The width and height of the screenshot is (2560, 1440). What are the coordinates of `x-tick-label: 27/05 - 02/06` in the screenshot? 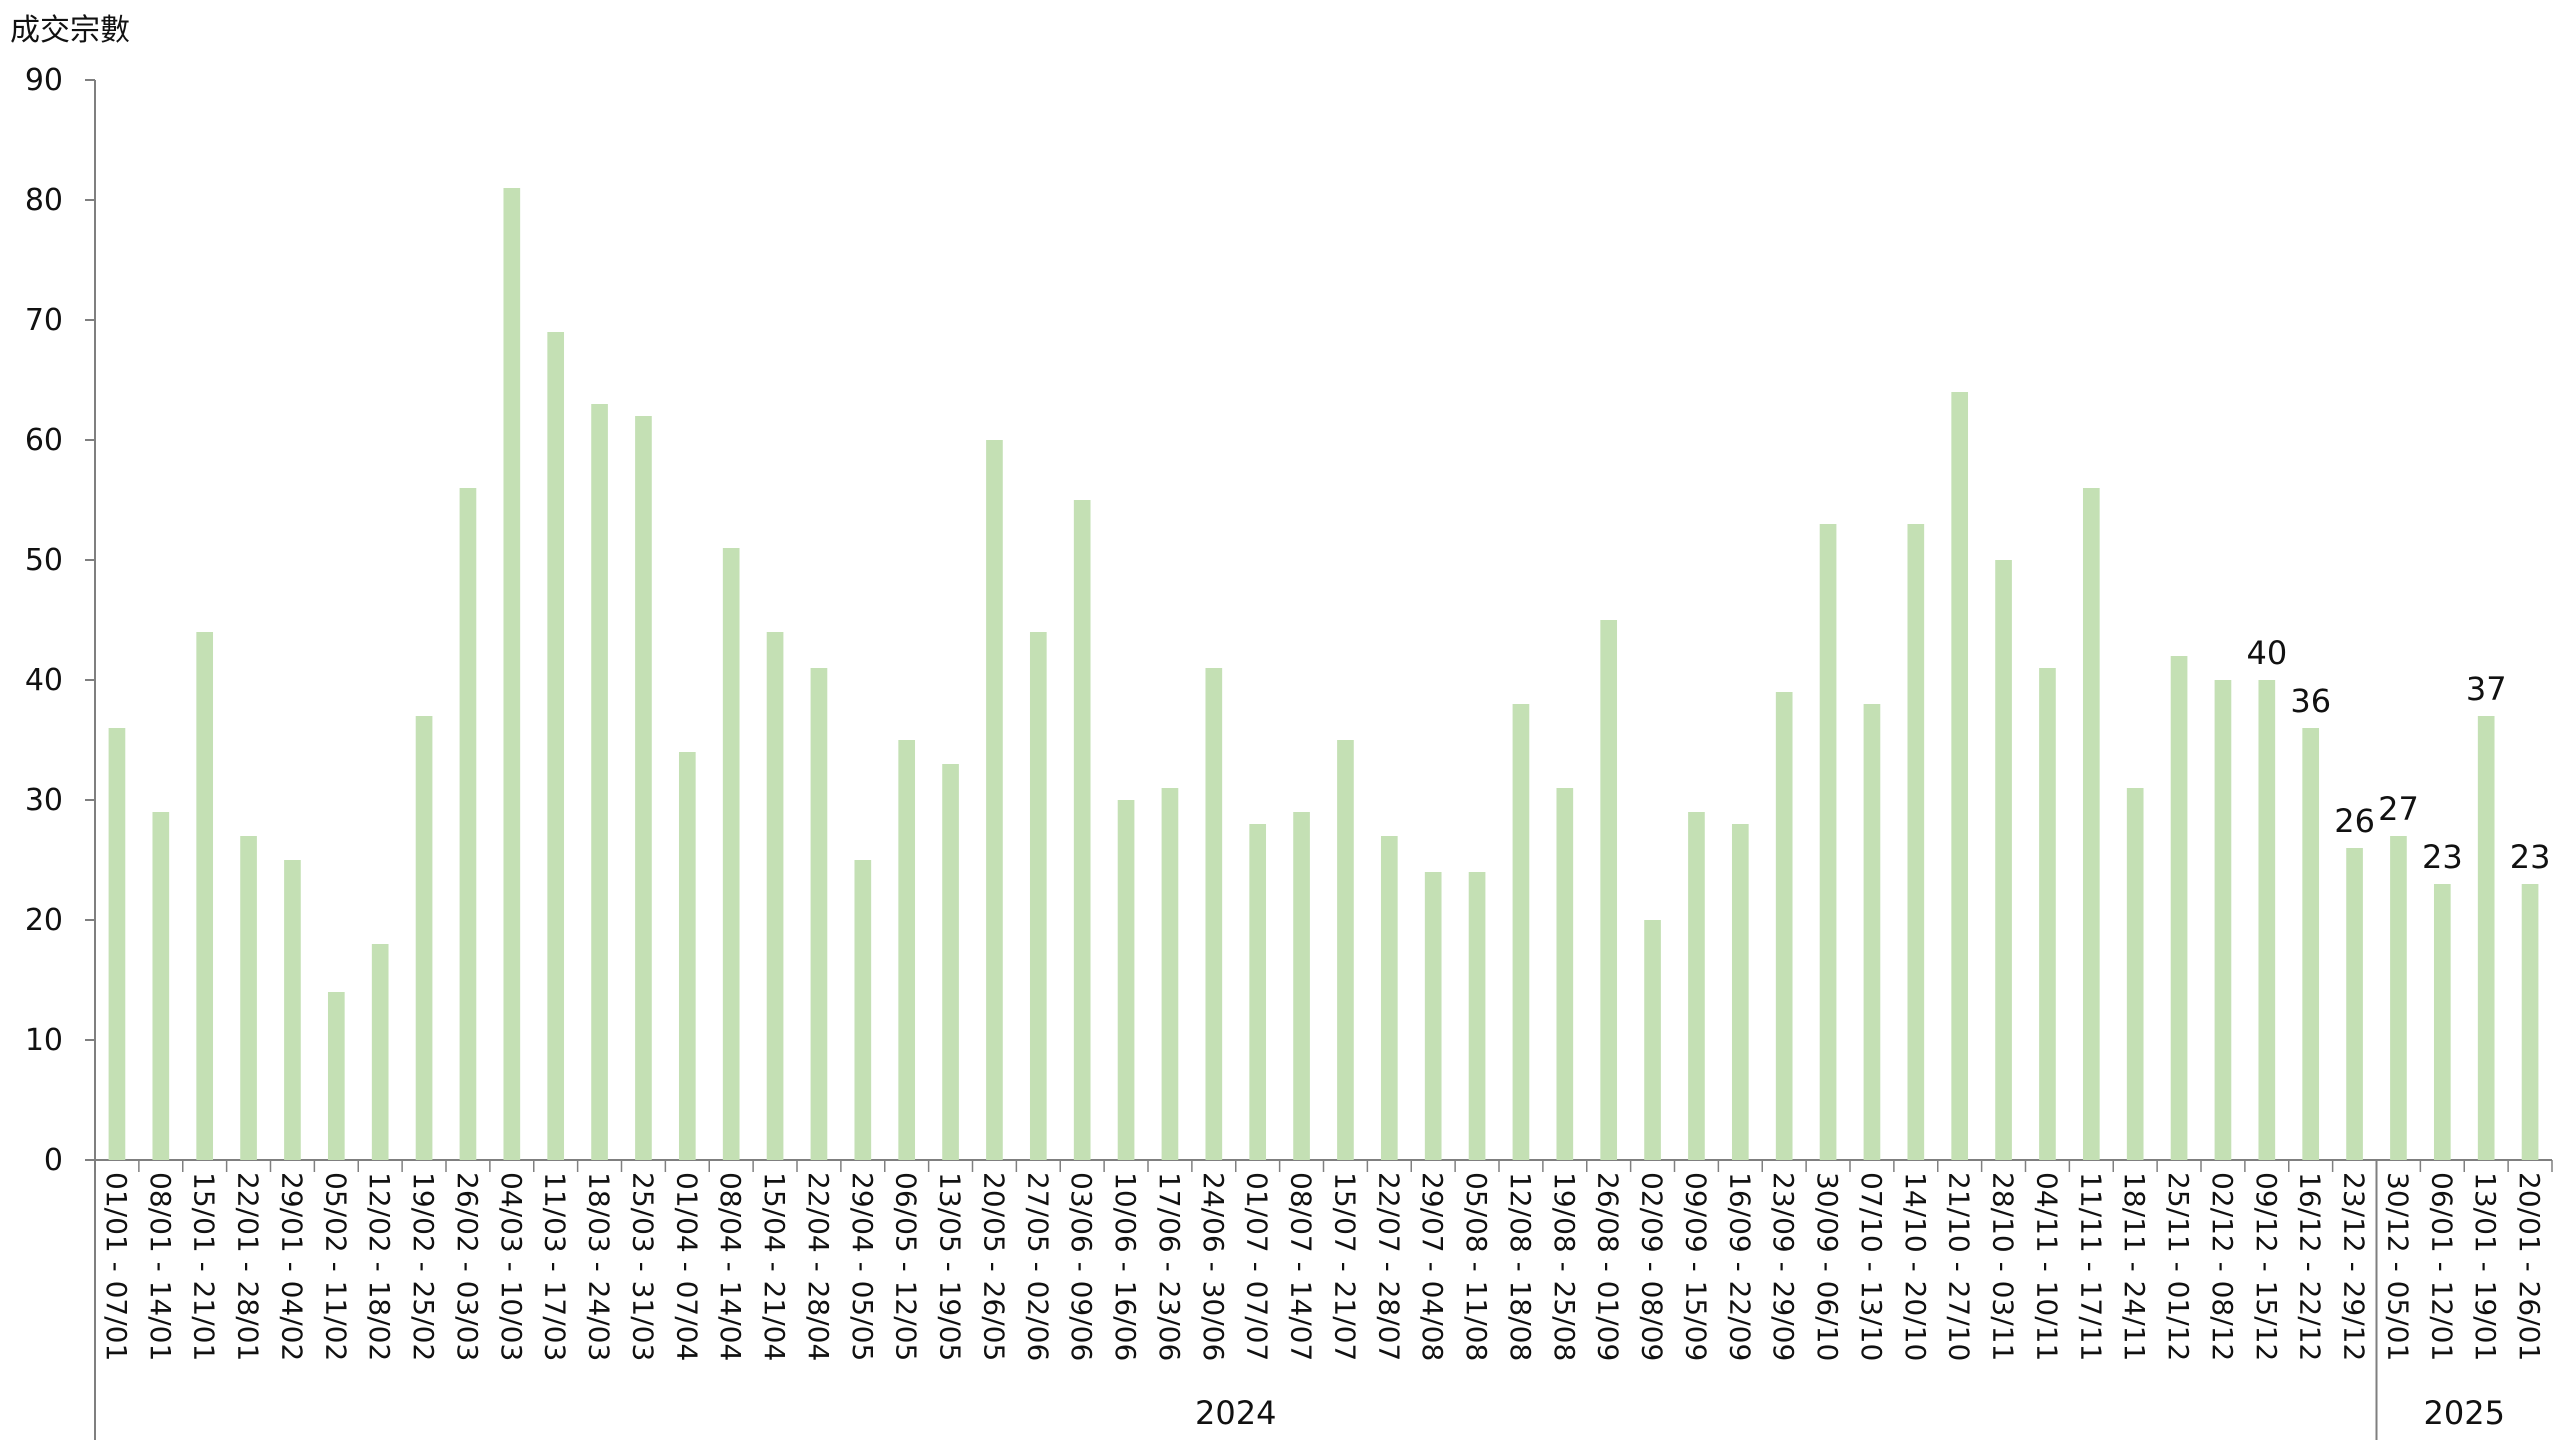 It's located at (1037, 1266).